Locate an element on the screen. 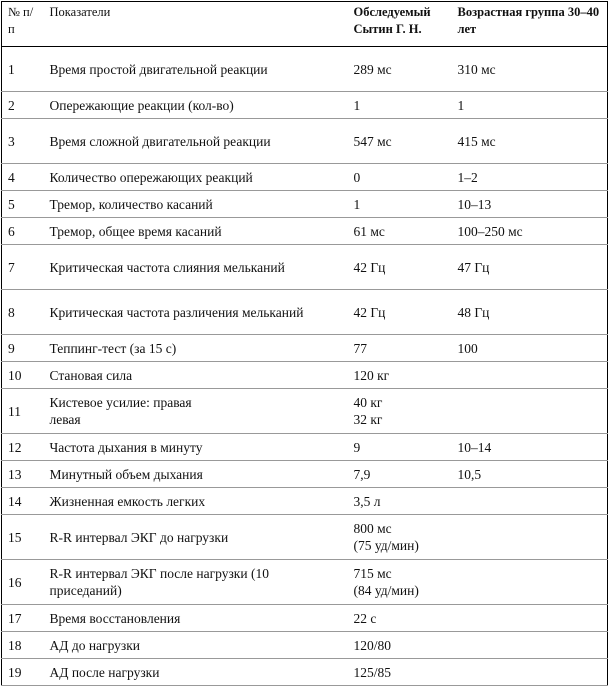 This screenshot has height=686, width=609. cell-line: левая is located at coordinates (65, 419).